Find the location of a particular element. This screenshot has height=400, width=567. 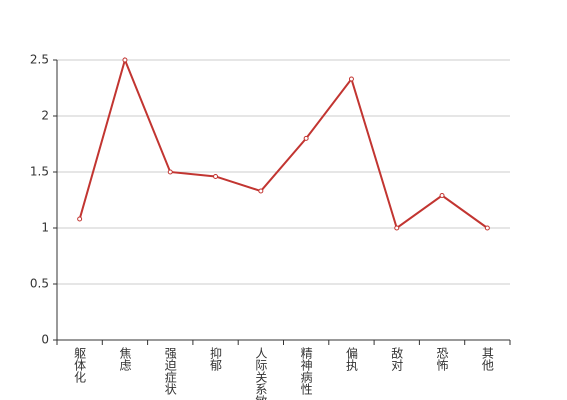

x-tick-label: 人际关系敏感 is located at coordinates (261, 373).